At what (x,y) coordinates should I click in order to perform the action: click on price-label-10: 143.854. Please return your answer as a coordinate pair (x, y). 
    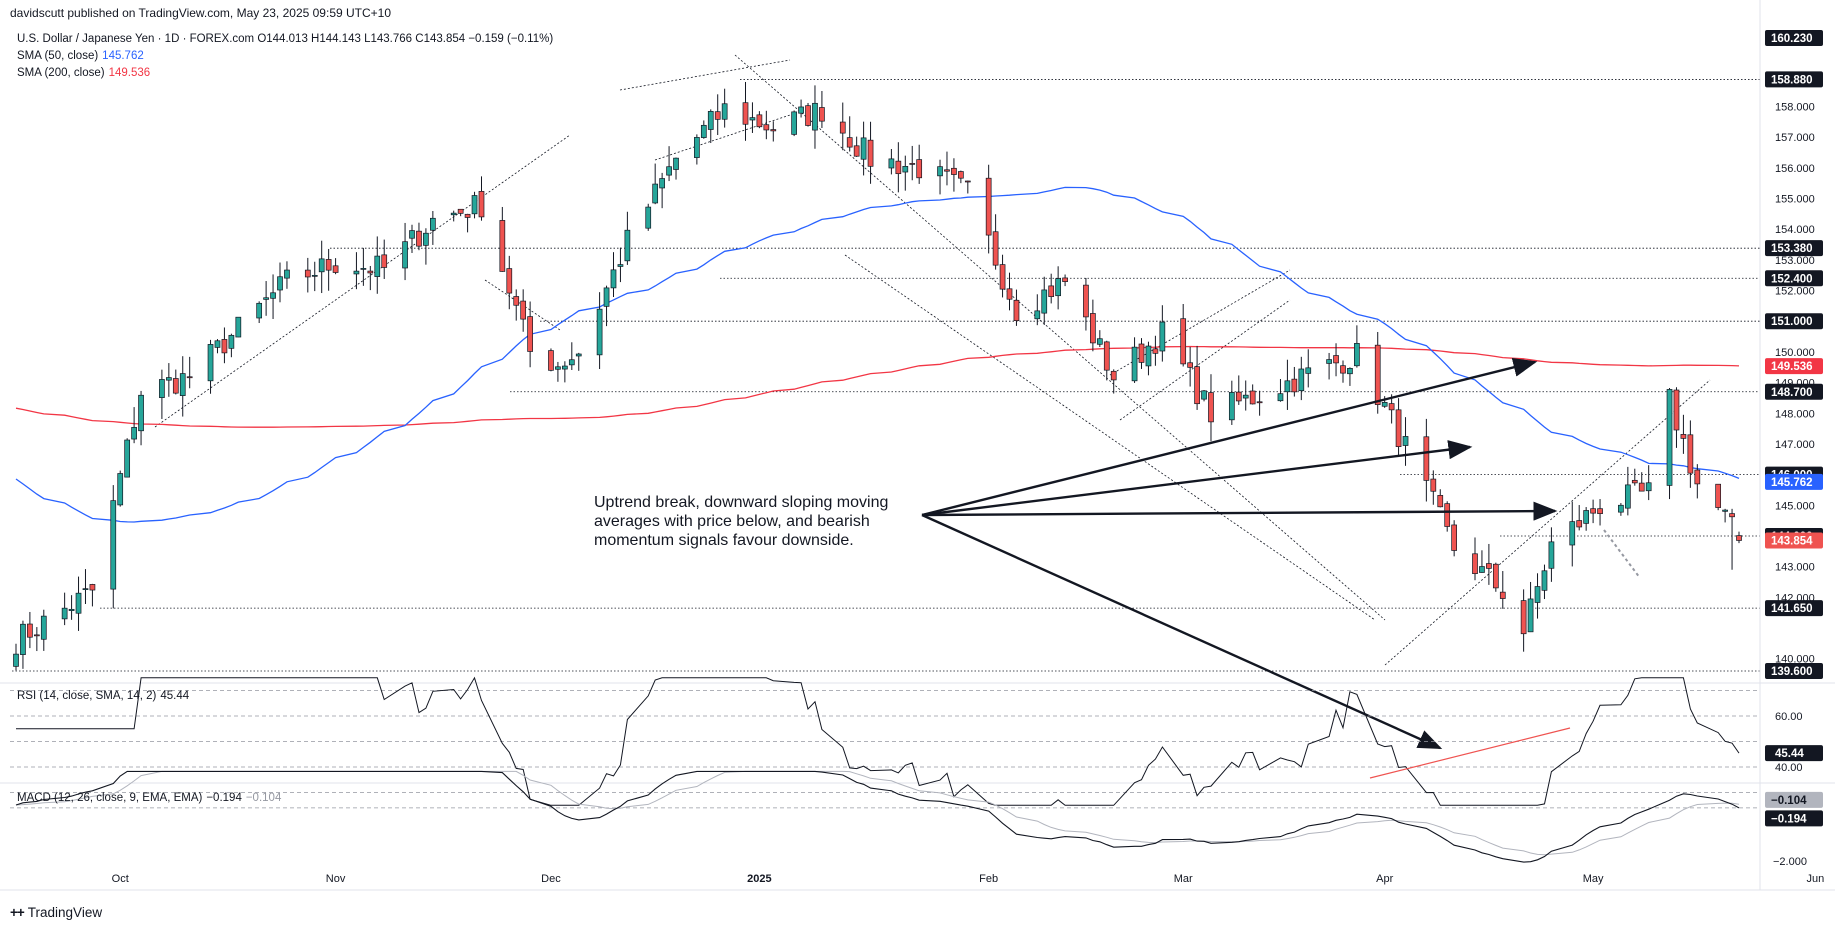
    Looking at the image, I should click on (1792, 541).